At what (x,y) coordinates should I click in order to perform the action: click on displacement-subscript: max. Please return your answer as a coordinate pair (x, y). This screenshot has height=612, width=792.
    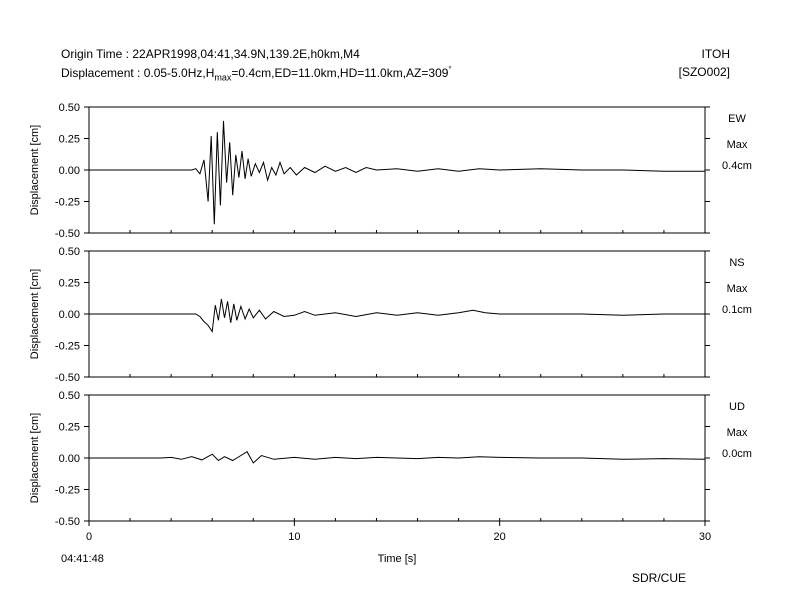
    Looking at the image, I should click on (223, 77).